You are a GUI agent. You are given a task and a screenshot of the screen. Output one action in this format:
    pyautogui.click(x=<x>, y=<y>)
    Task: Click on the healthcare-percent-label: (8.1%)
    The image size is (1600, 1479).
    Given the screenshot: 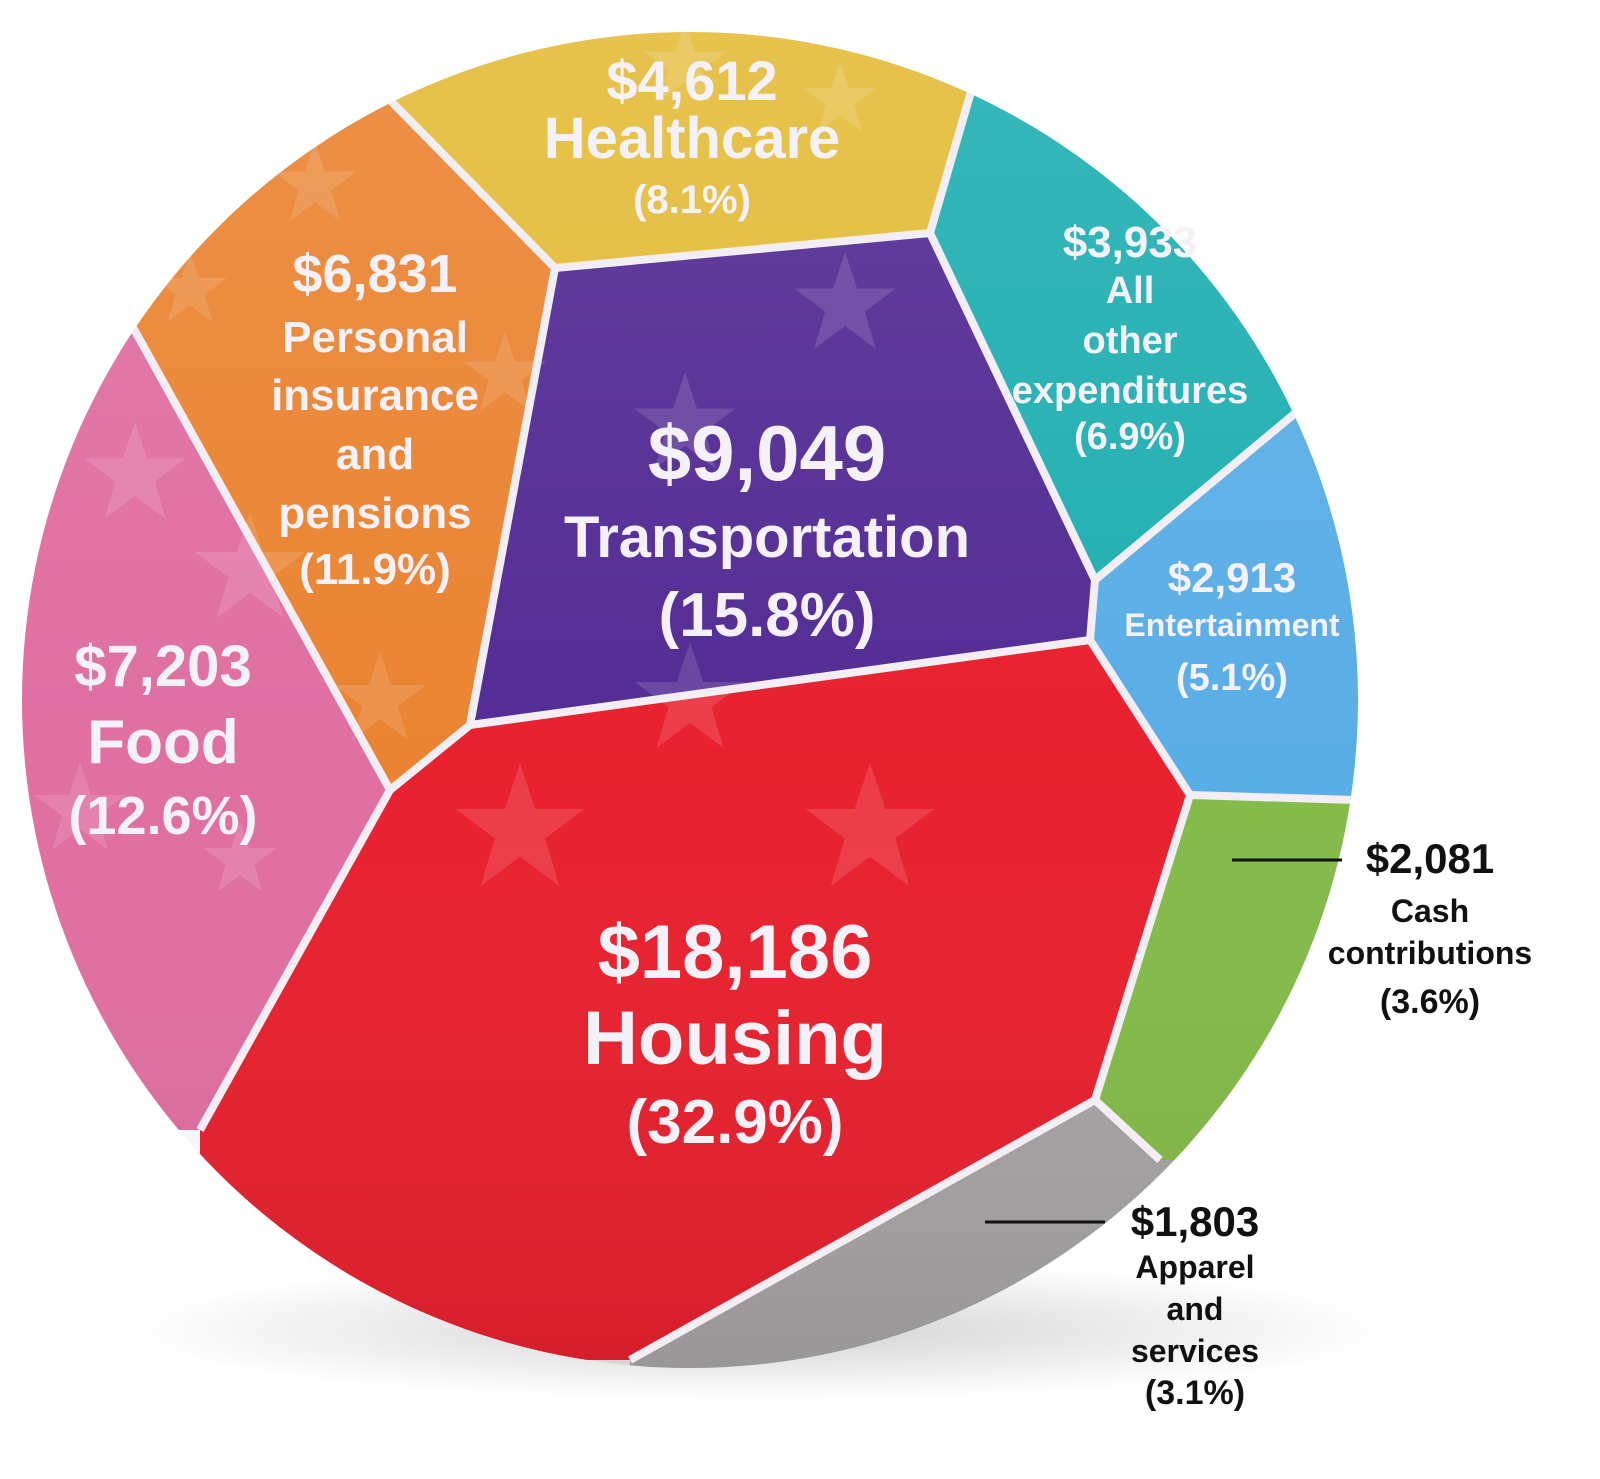 What is the action you would take?
    pyautogui.click(x=692, y=200)
    